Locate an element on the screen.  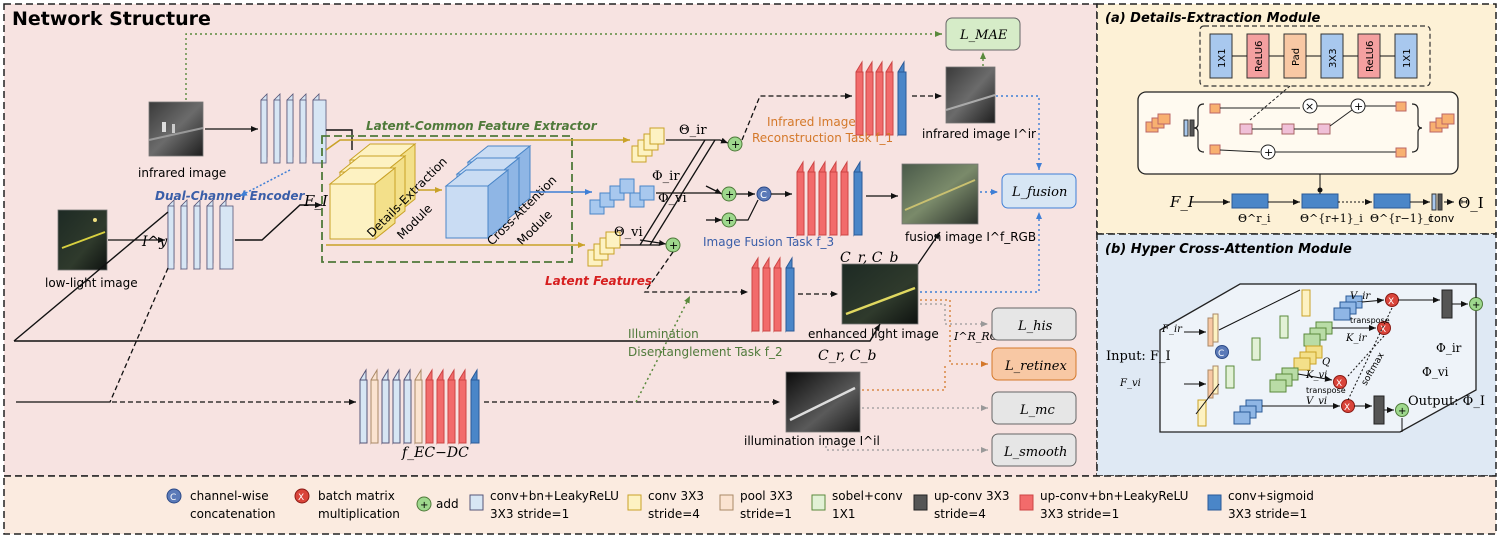
phi-vi-label: Φ_vi is located at coordinates (672, 198).